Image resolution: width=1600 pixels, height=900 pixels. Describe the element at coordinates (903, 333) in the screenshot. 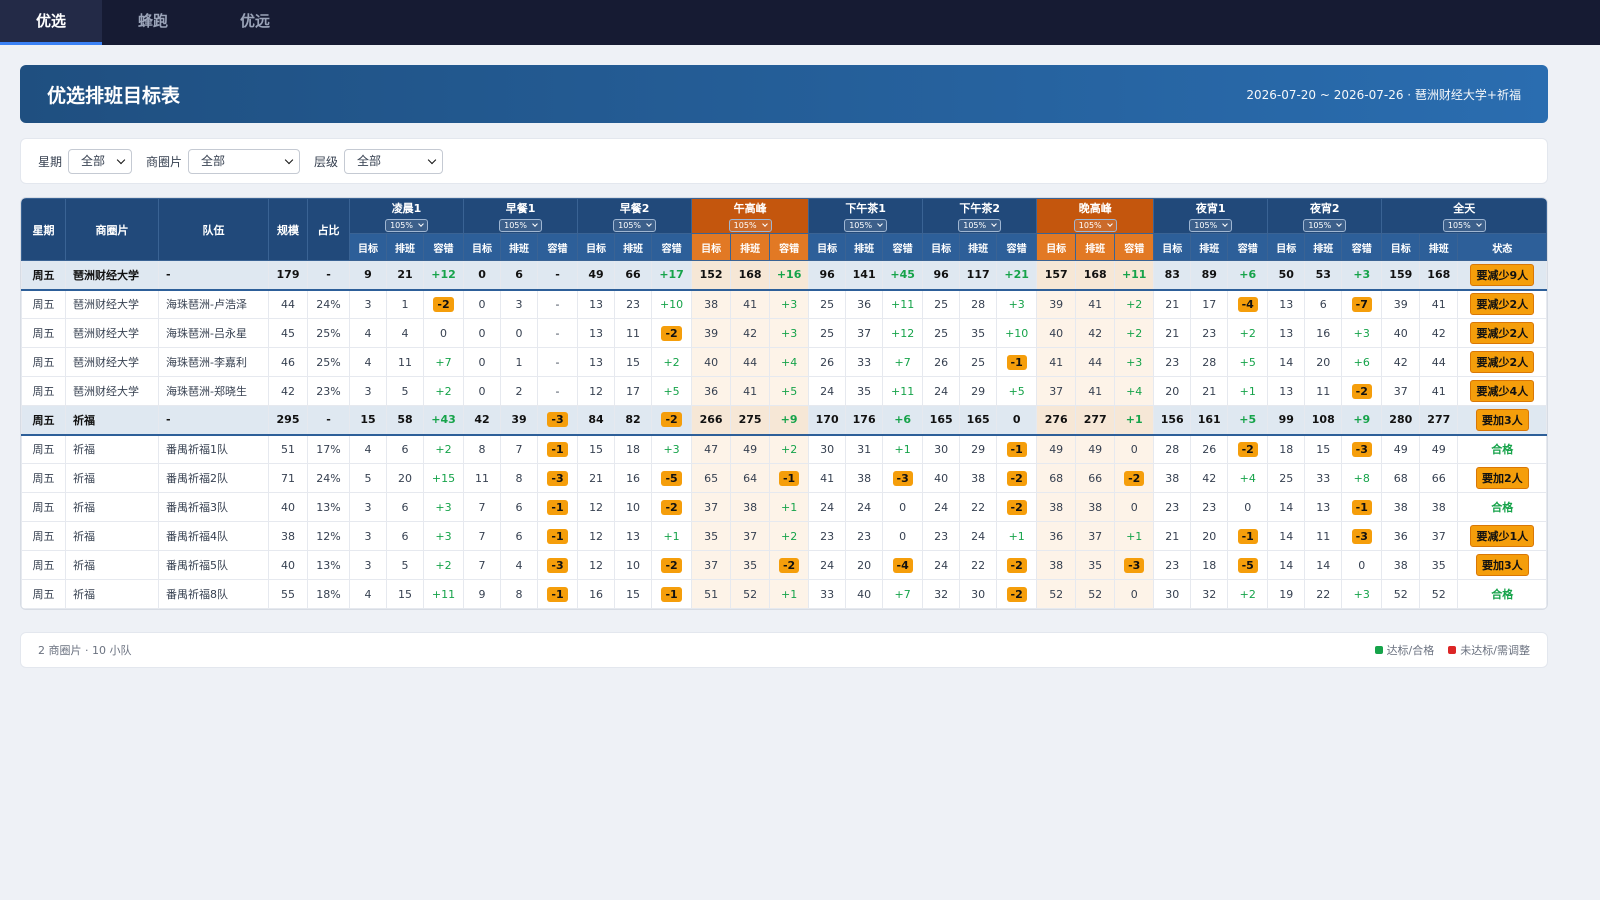

I see `diff-value: +12` at that location.